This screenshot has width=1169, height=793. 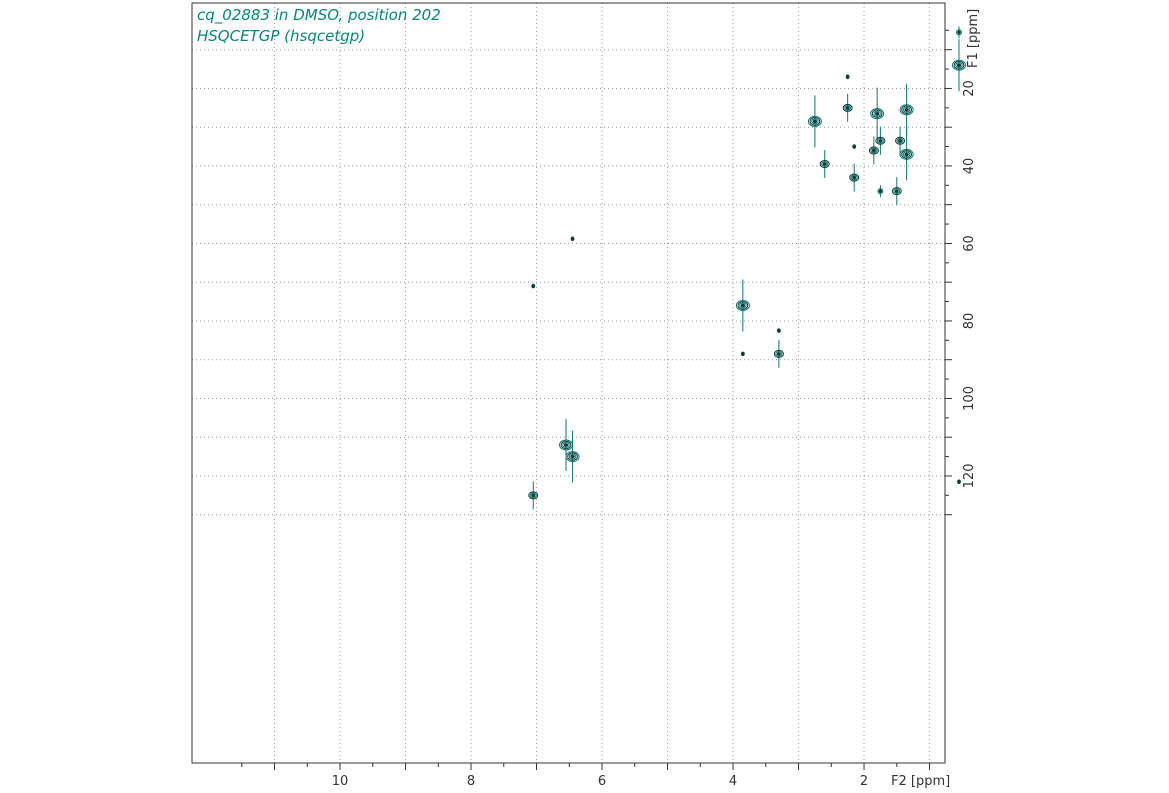 I want to click on x-tick-label: 8, so click(x=471, y=781).